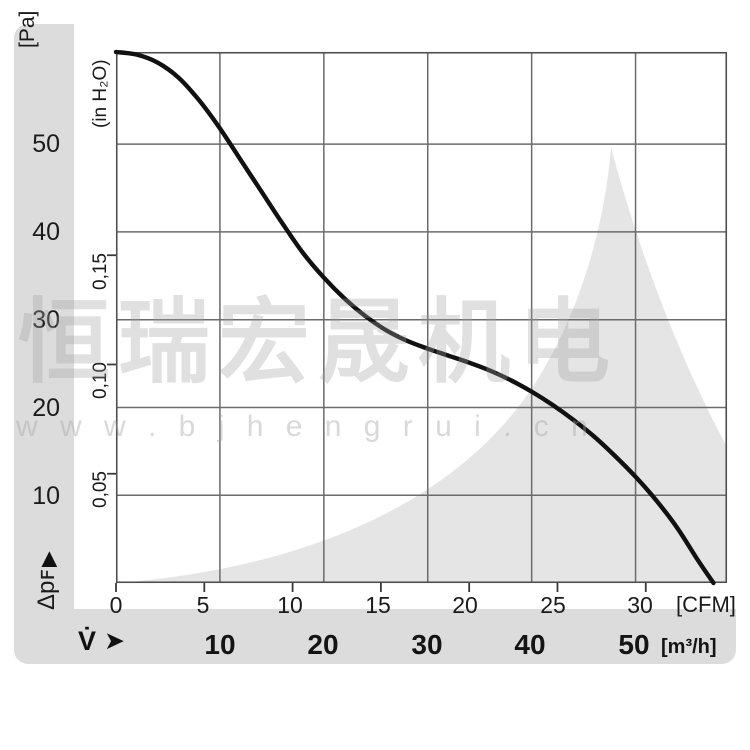 Image resolution: width=750 pixels, height=750 pixels. Describe the element at coordinates (49, 558) in the screenshot. I see `pressure-axis-arrow-icon: ▲` at that location.